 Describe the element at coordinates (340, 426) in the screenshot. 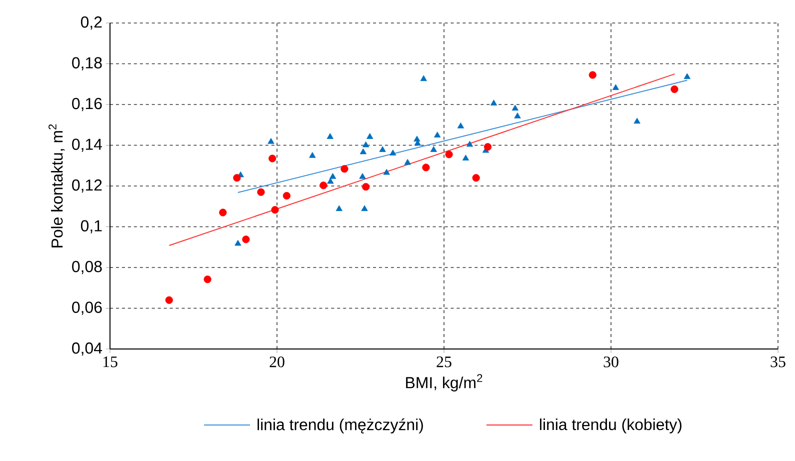

I see `legend-label: linia trendu (mężczyźni)` at that location.